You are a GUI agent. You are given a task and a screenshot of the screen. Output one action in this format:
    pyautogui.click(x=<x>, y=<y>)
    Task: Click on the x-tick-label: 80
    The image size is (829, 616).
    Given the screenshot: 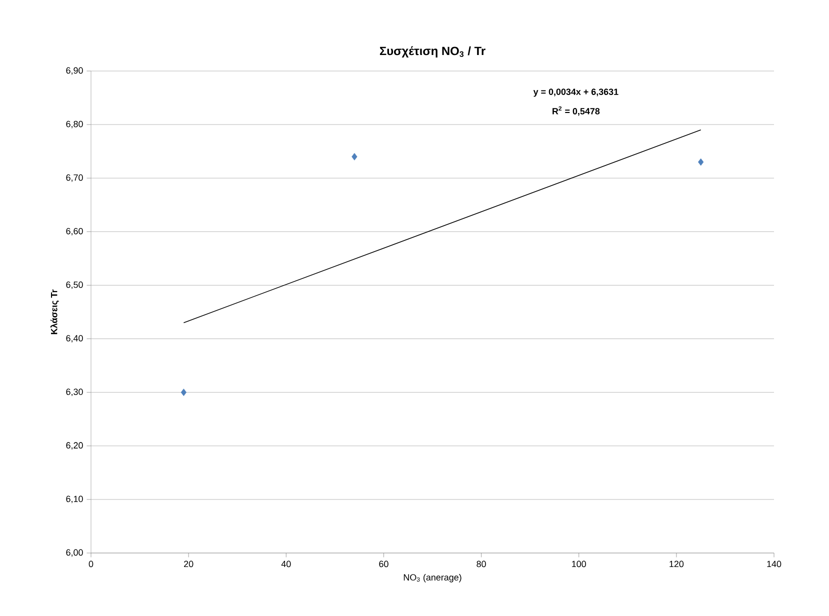 What is the action you would take?
    pyautogui.click(x=481, y=564)
    